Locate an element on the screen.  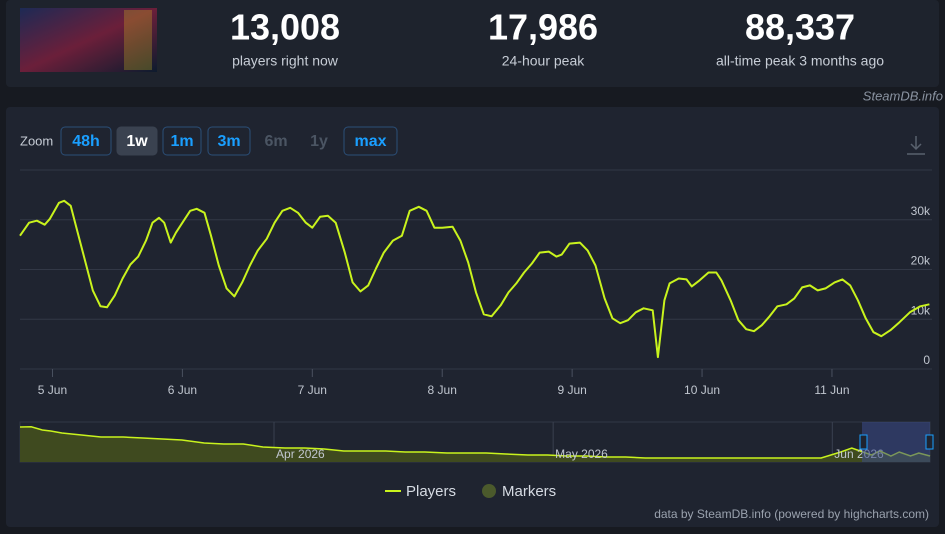
game-thumbnail is located at coordinates (88, 40).